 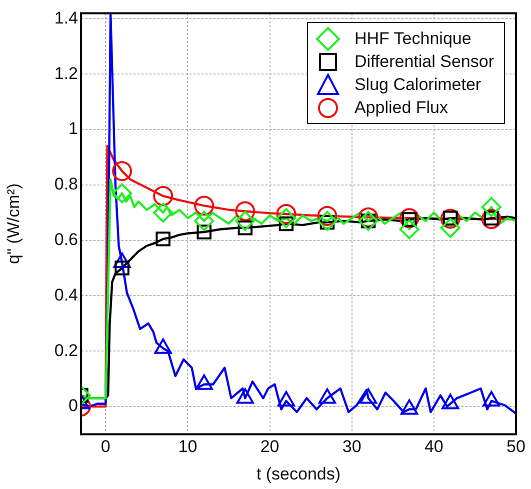 I want to click on legend-label: Slug Calorimeter, so click(x=418, y=84).